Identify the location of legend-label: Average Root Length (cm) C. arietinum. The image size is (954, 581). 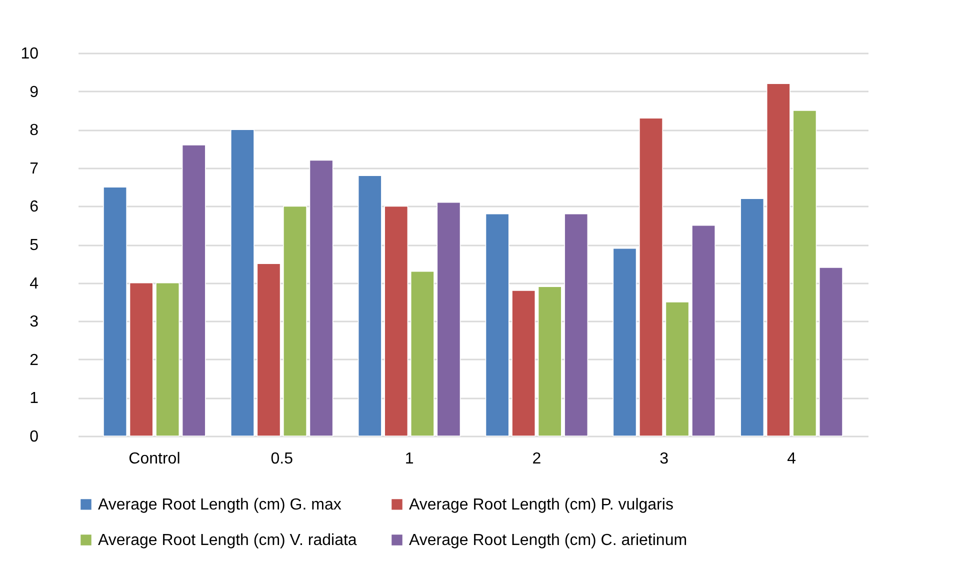
(548, 540).